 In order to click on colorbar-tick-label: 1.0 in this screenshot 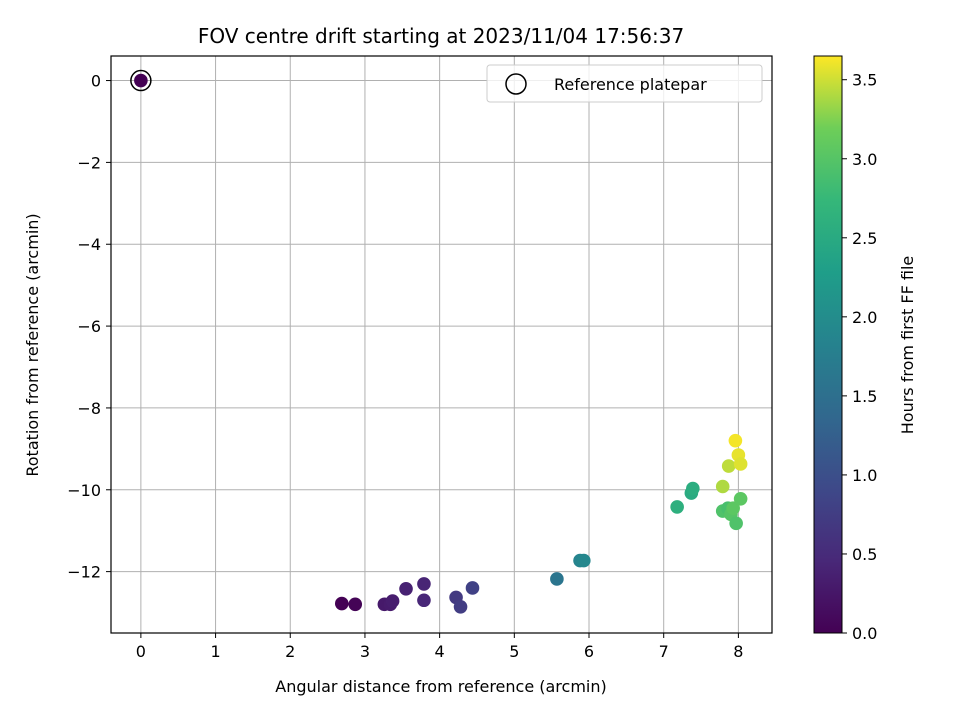, I will do `click(864, 475)`.